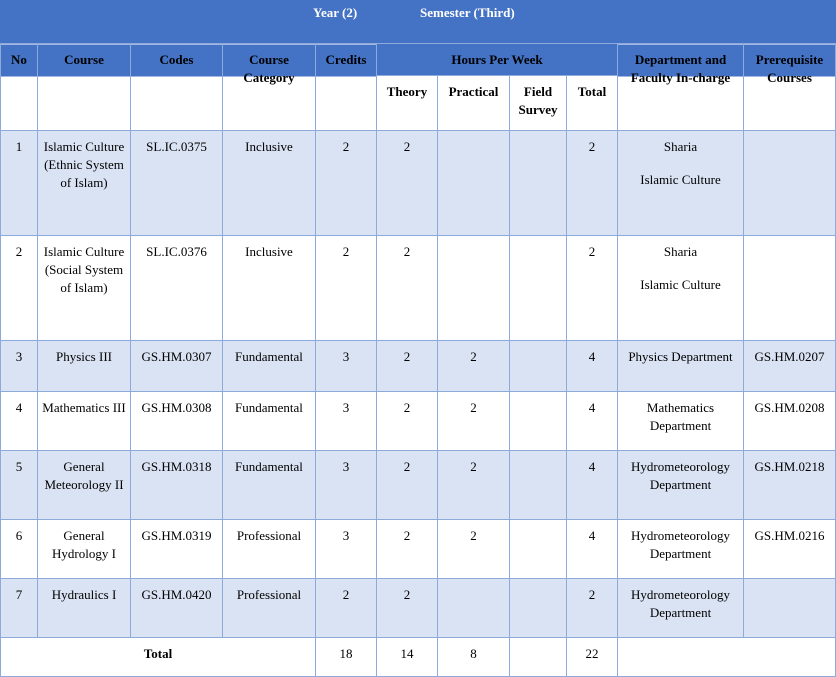  I want to click on cell: General Meteorology II, so click(84, 485).